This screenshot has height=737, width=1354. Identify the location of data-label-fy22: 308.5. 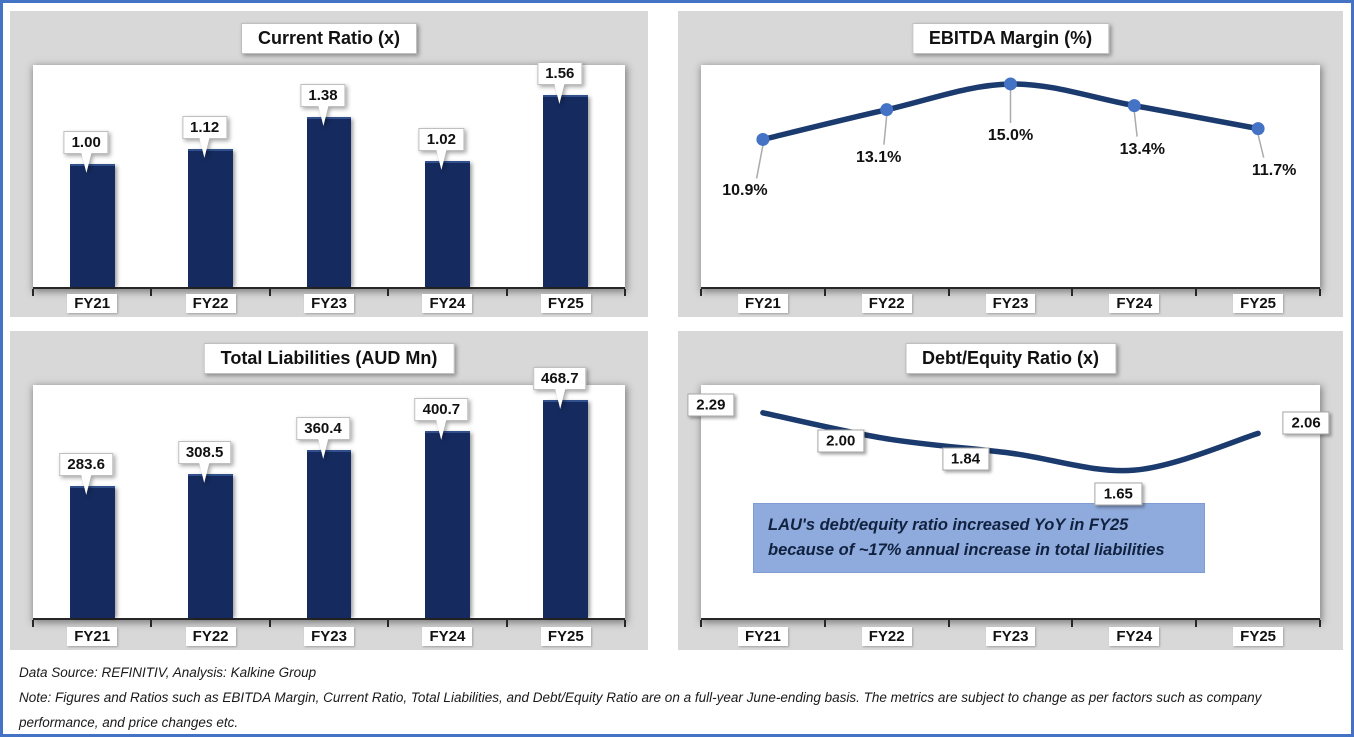
(204, 462).